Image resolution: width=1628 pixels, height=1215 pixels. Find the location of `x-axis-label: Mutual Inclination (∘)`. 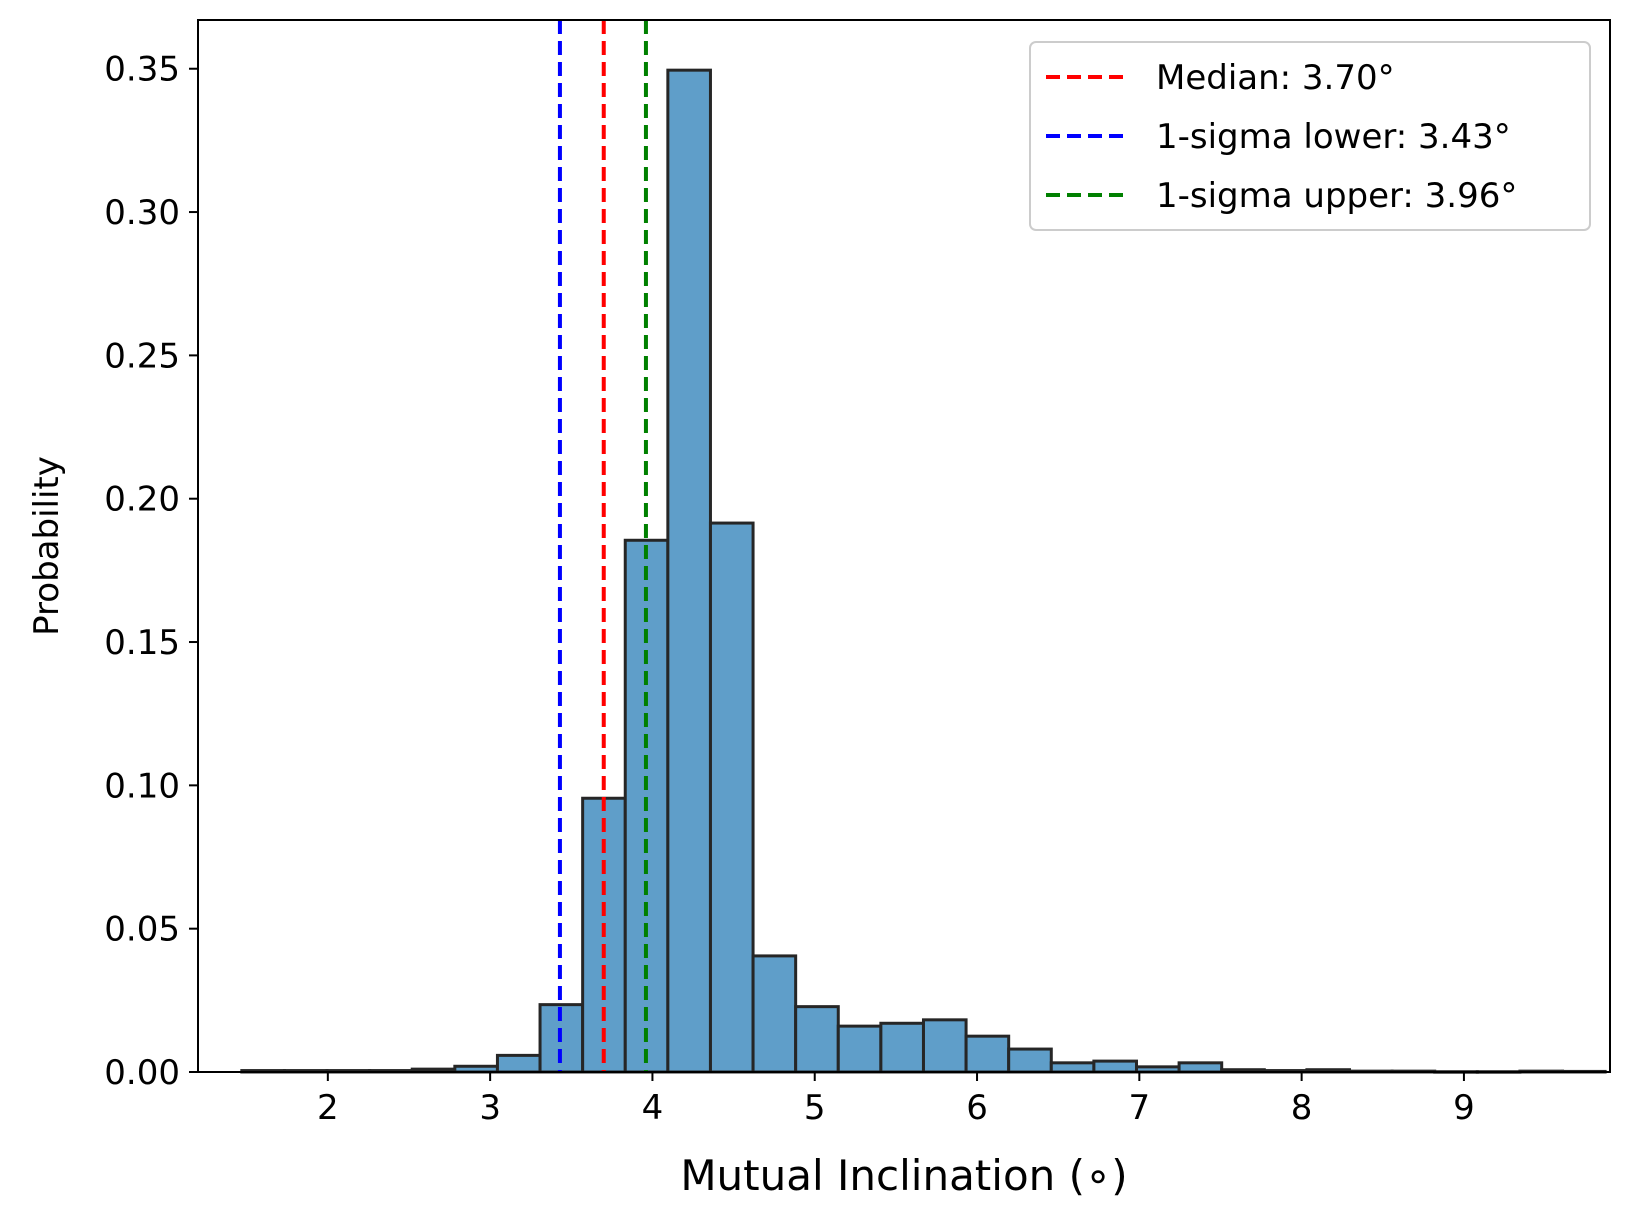

x-axis-label: Mutual Inclination (∘) is located at coordinates (903, 1175).